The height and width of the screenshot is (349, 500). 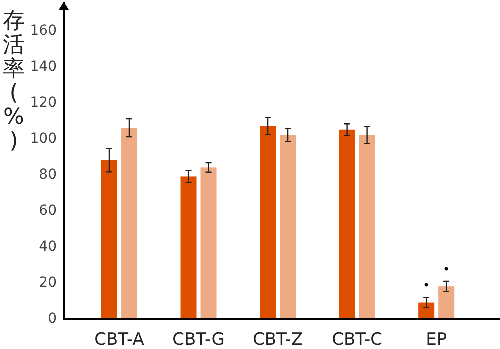 I want to click on y-tick-label: 40, so click(x=48, y=246).